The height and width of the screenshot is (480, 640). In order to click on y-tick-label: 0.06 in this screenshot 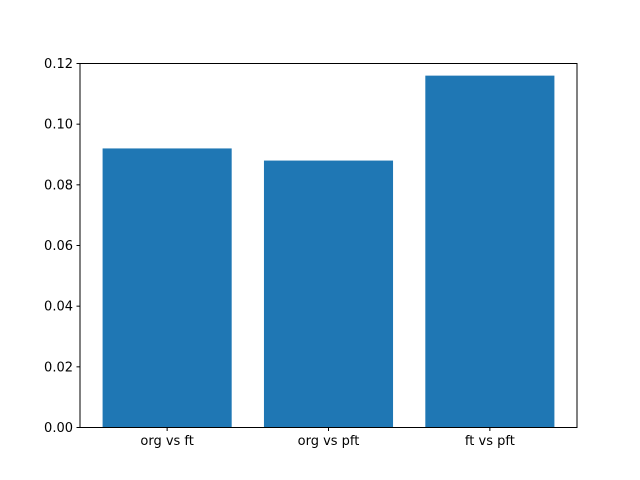, I will do `click(58, 246)`.